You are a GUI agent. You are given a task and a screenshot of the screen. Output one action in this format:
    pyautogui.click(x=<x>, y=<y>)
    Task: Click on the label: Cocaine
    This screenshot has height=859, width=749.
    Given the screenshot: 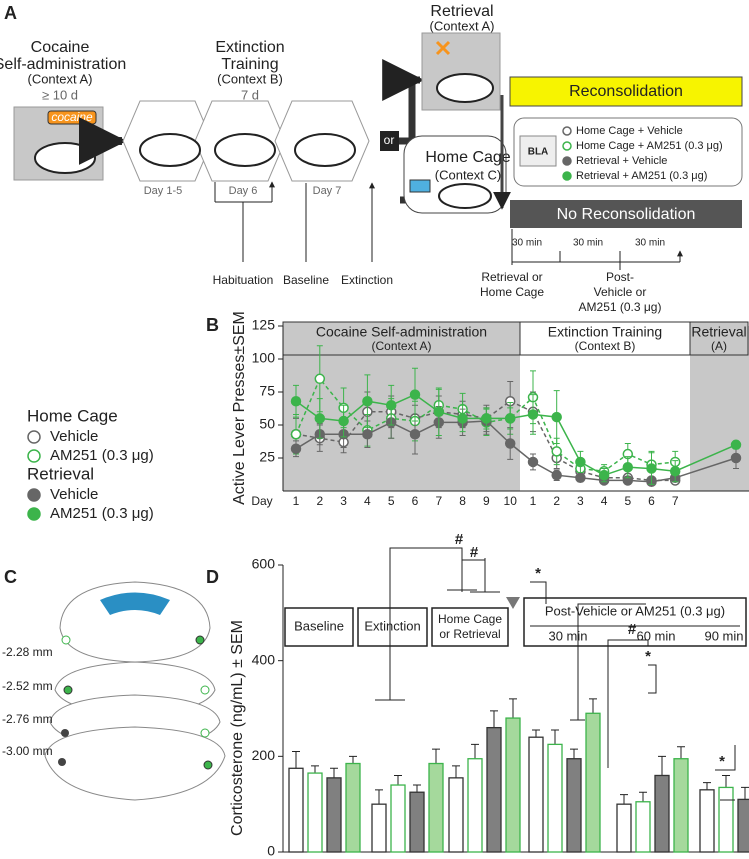 What is the action you would take?
    pyautogui.click(x=60, y=47)
    